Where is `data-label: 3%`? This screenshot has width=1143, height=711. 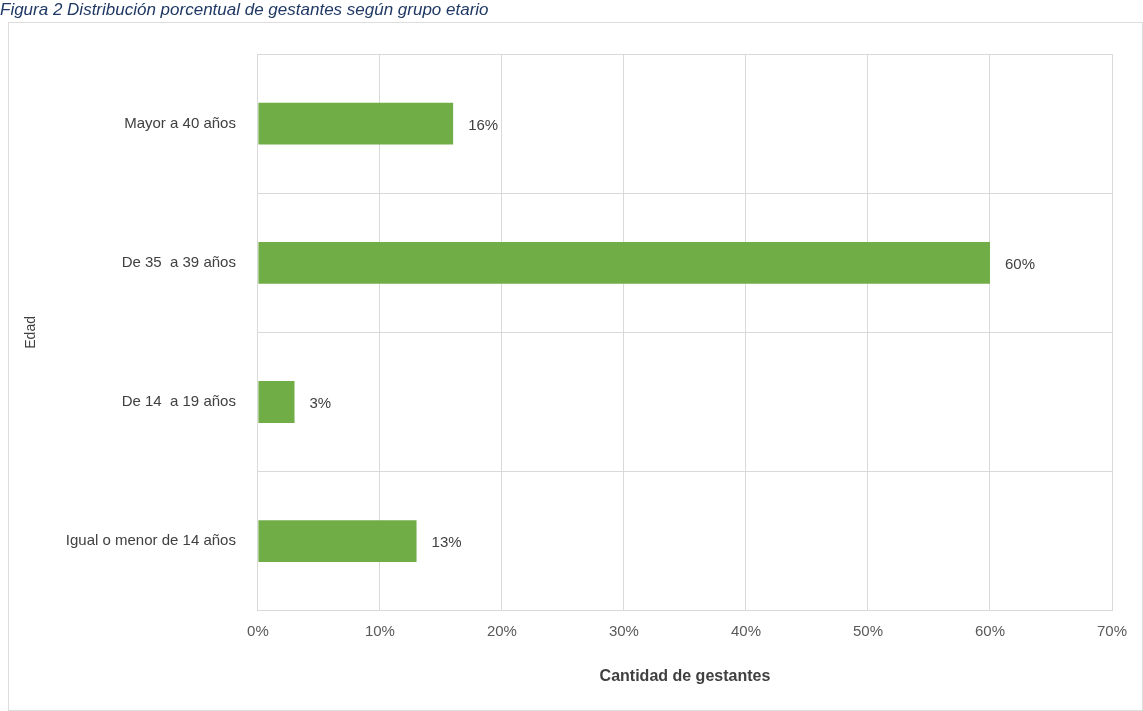
data-label: 3% is located at coordinates (320, 403).